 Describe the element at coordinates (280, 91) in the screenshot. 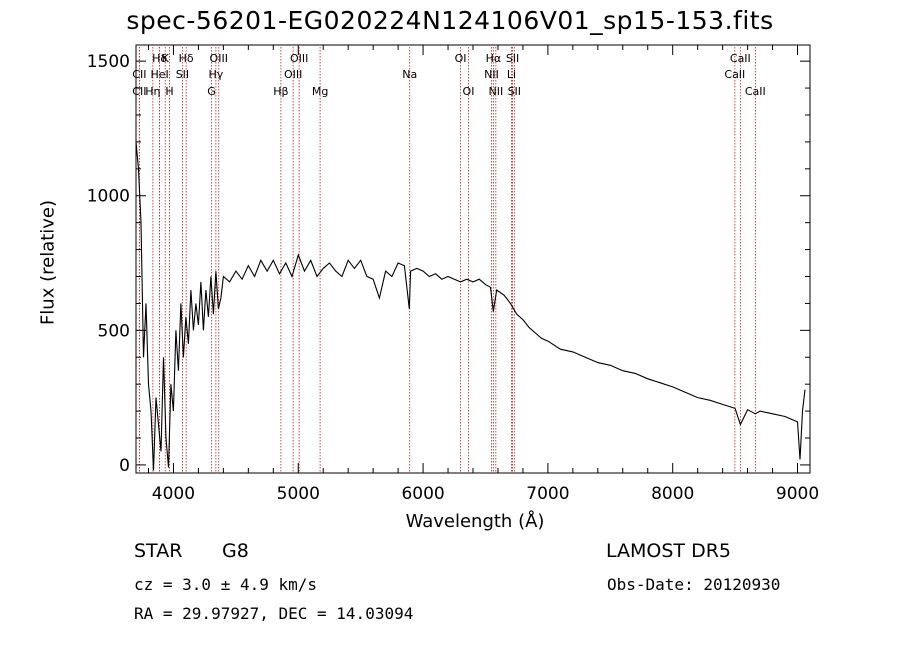

I see `line-label-22: Hβ` at that location.